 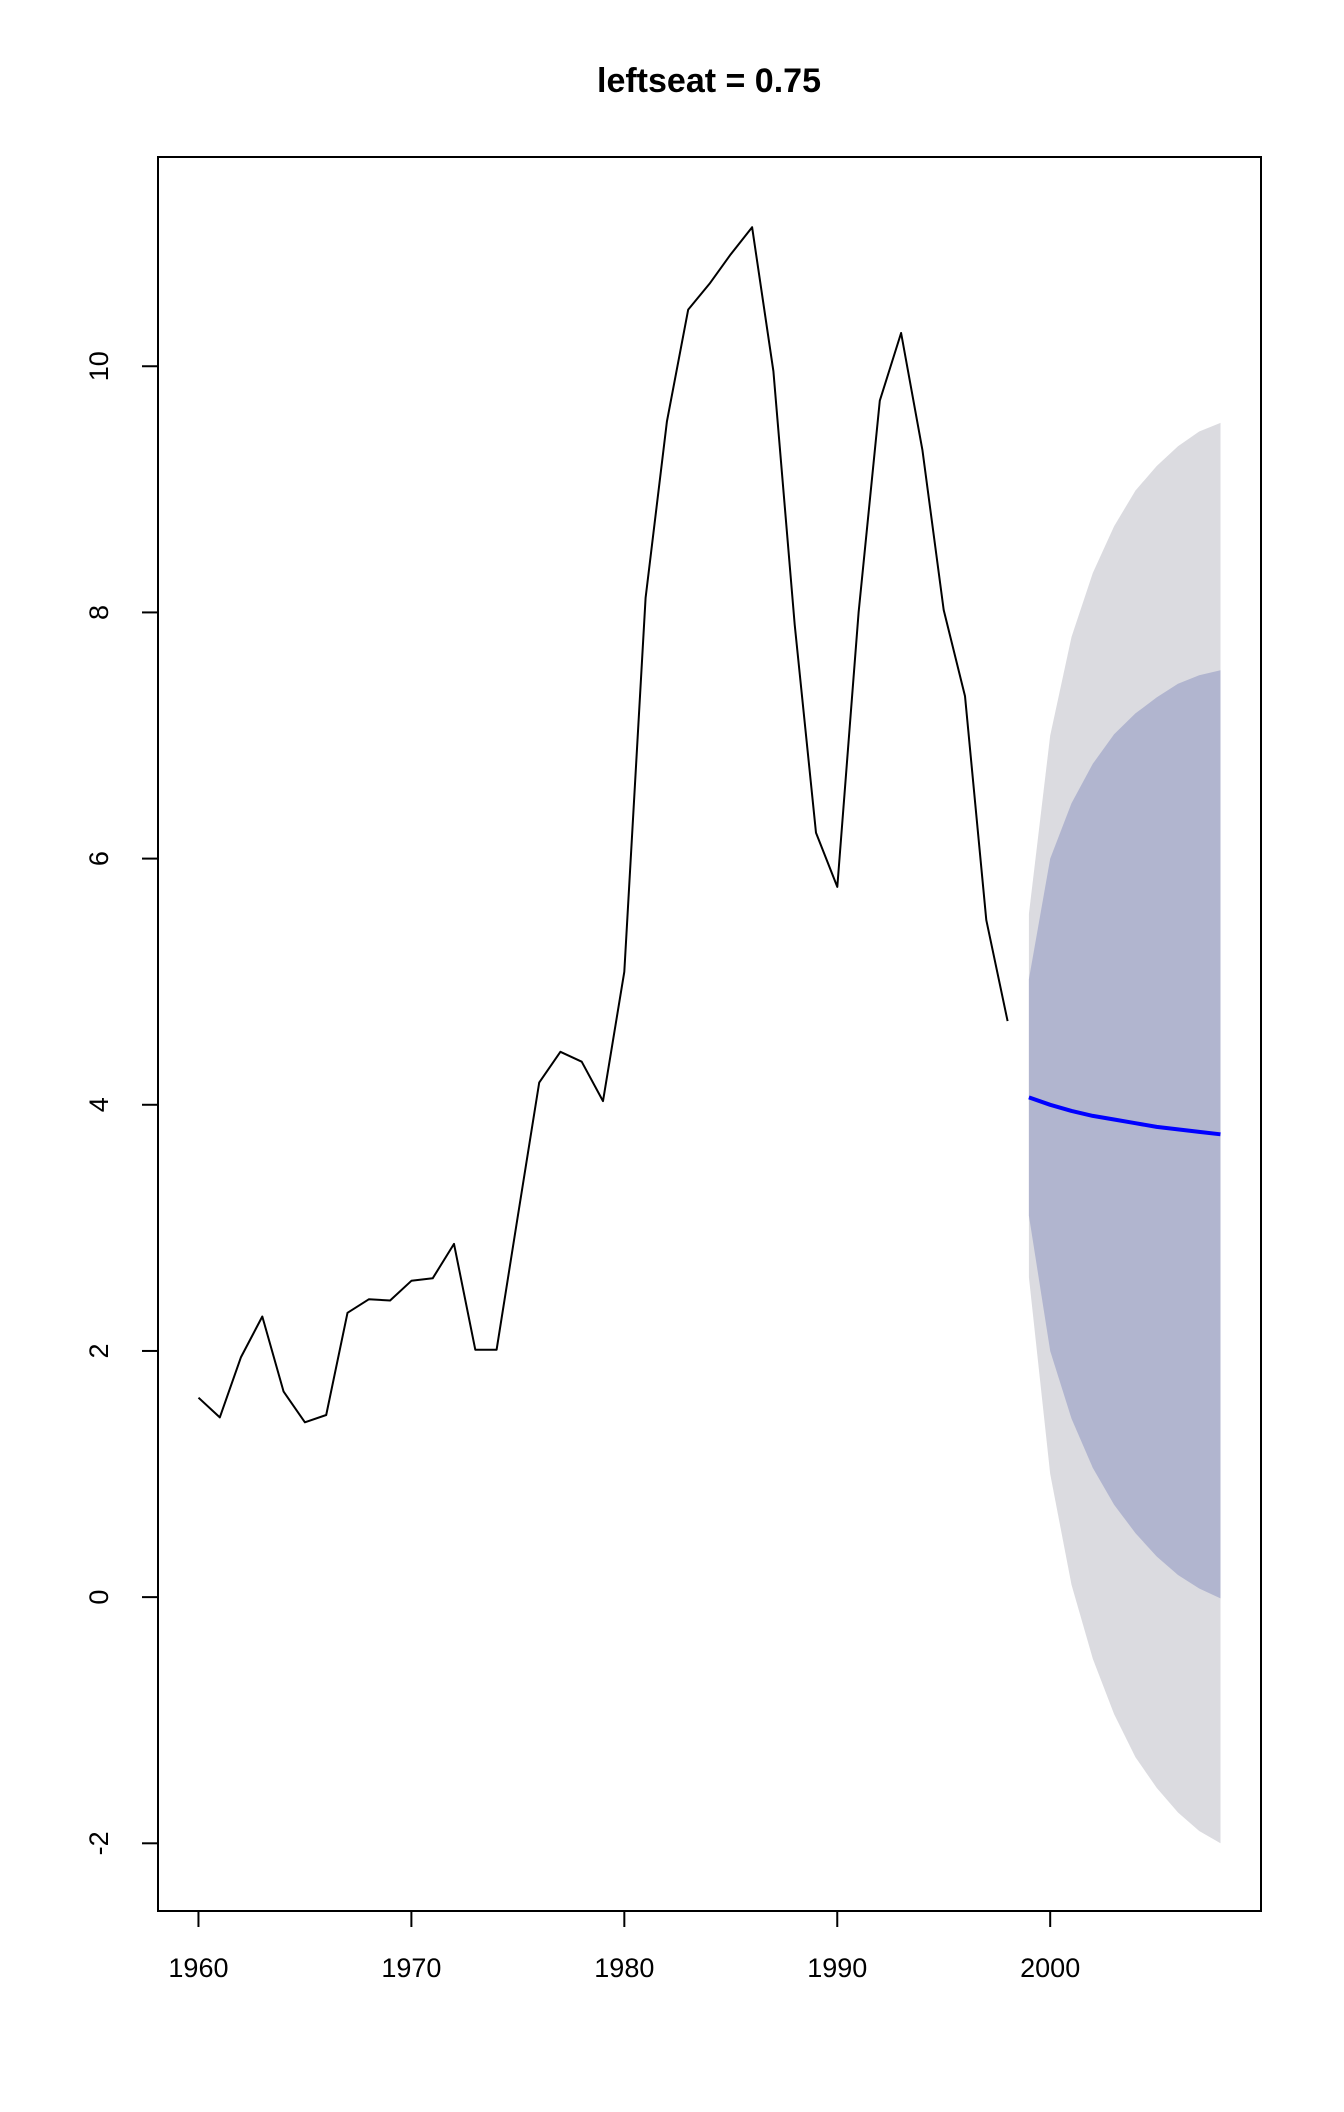 What do you see at coordinates (99, 366) in the screenshot?
I see `y-tick-label: 10` at bounding box center [99, 366].